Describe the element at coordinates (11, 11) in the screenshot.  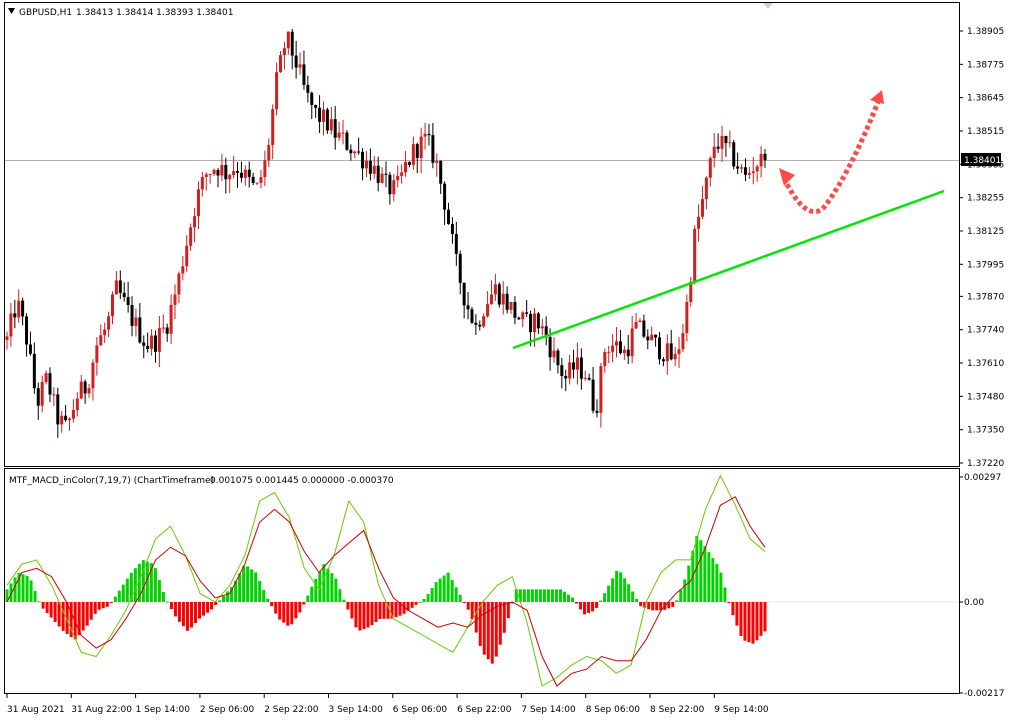
I see `dropdown-triangle-icon` at that location.